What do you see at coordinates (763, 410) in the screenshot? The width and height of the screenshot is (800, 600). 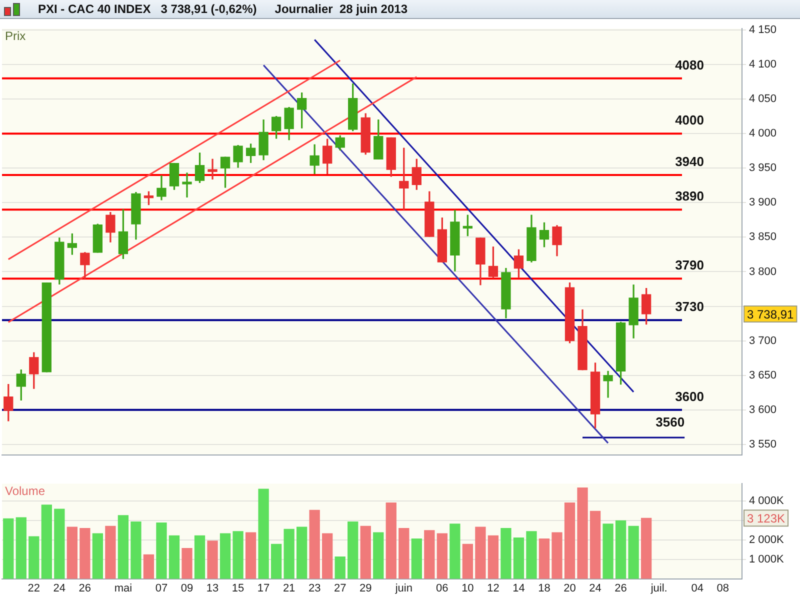 I see `y-tick-label: 3 600` at bounding box center [763, 410].